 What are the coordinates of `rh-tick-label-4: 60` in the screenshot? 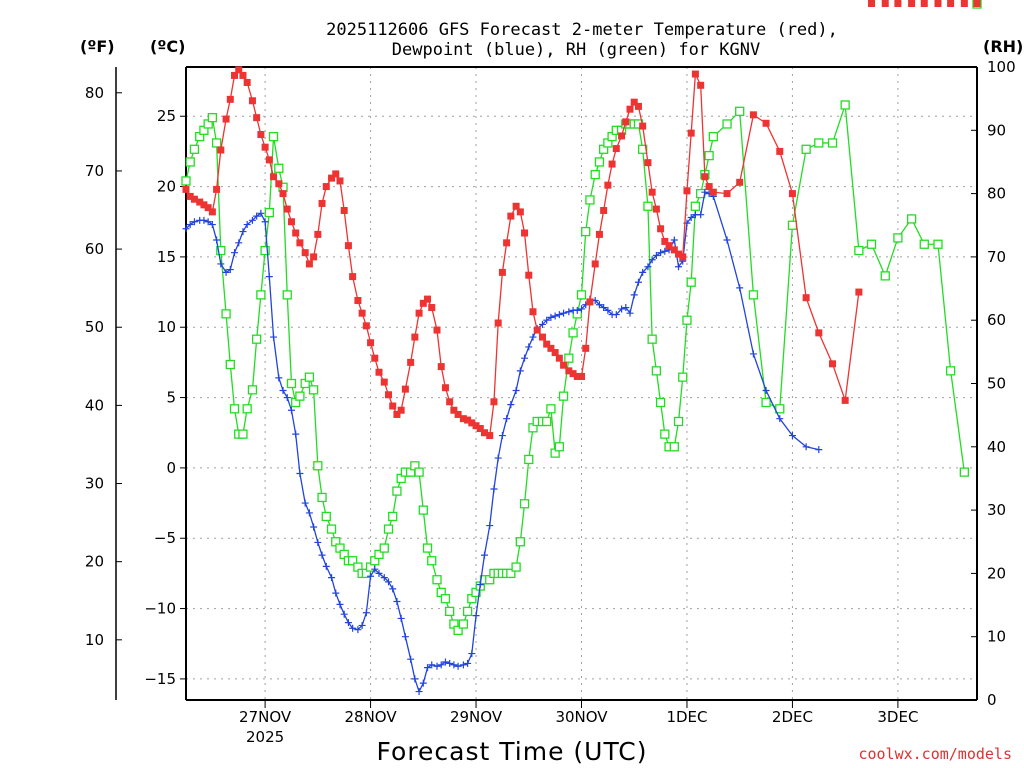 It's located at (996, 320).